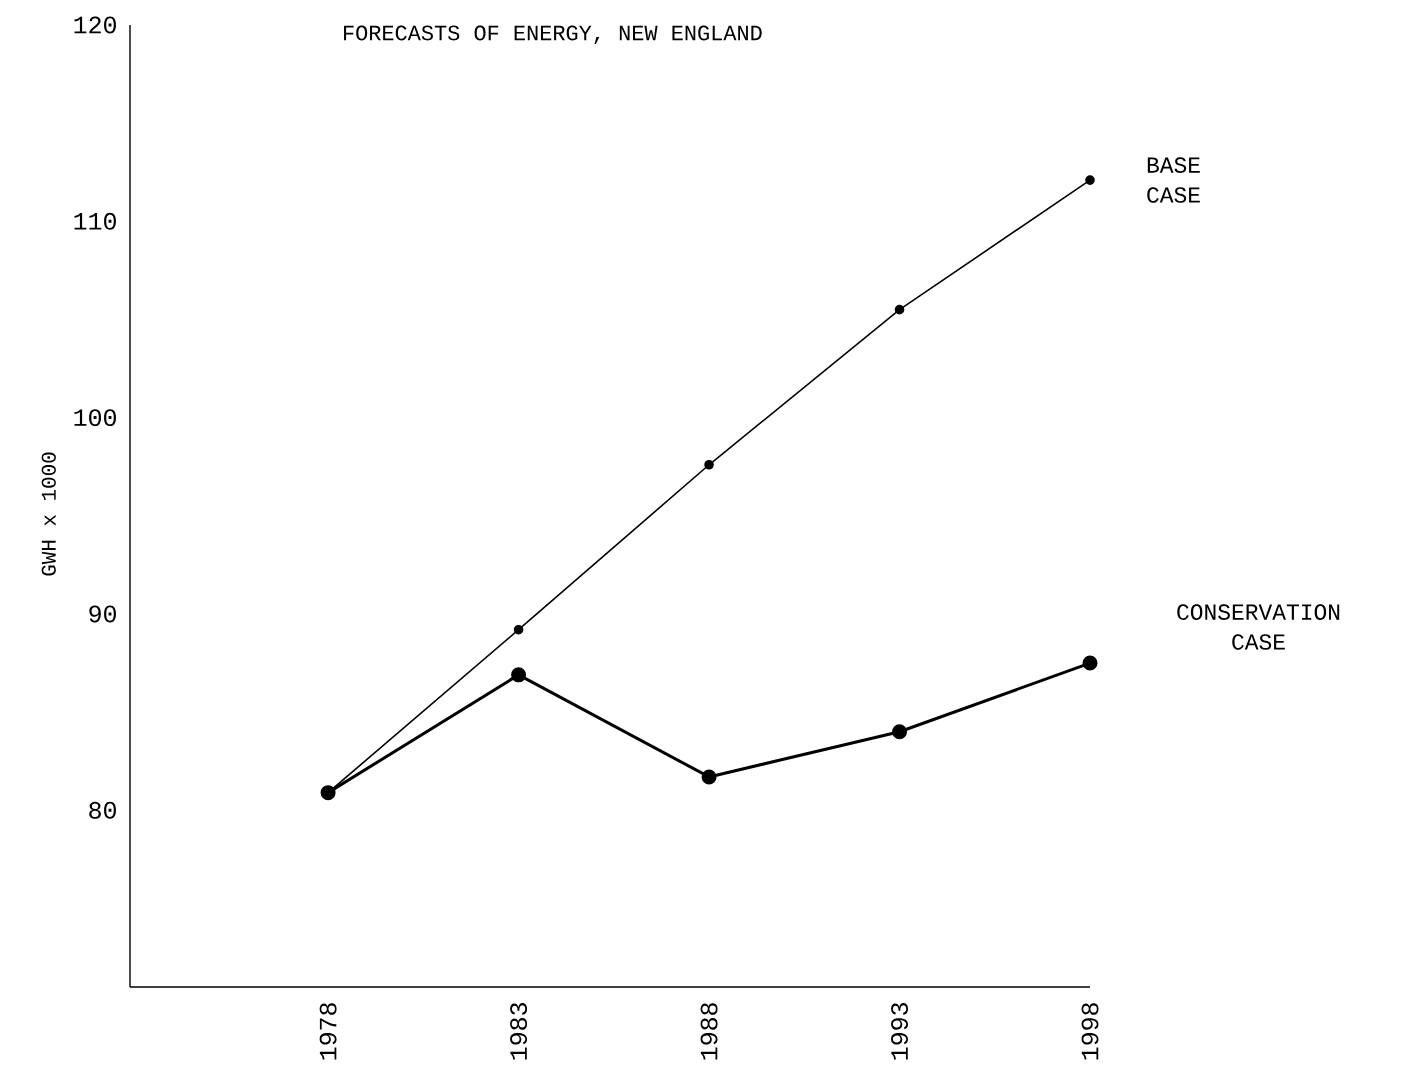 The height and width of the screenshot is (1083, 1416). I want to click on y-tick-label: 100, so click(95, 418).